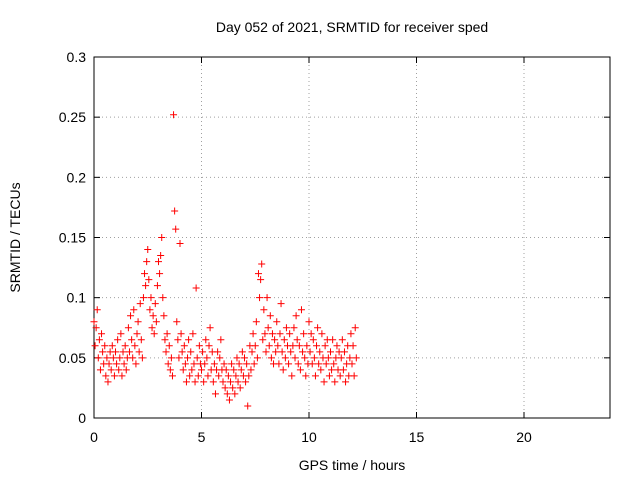 The height and width of the screenshot is (480, 640). Describe the element at coordinates (309, 437) in the screenshot. I see `x-tick-label: 10` at that location.